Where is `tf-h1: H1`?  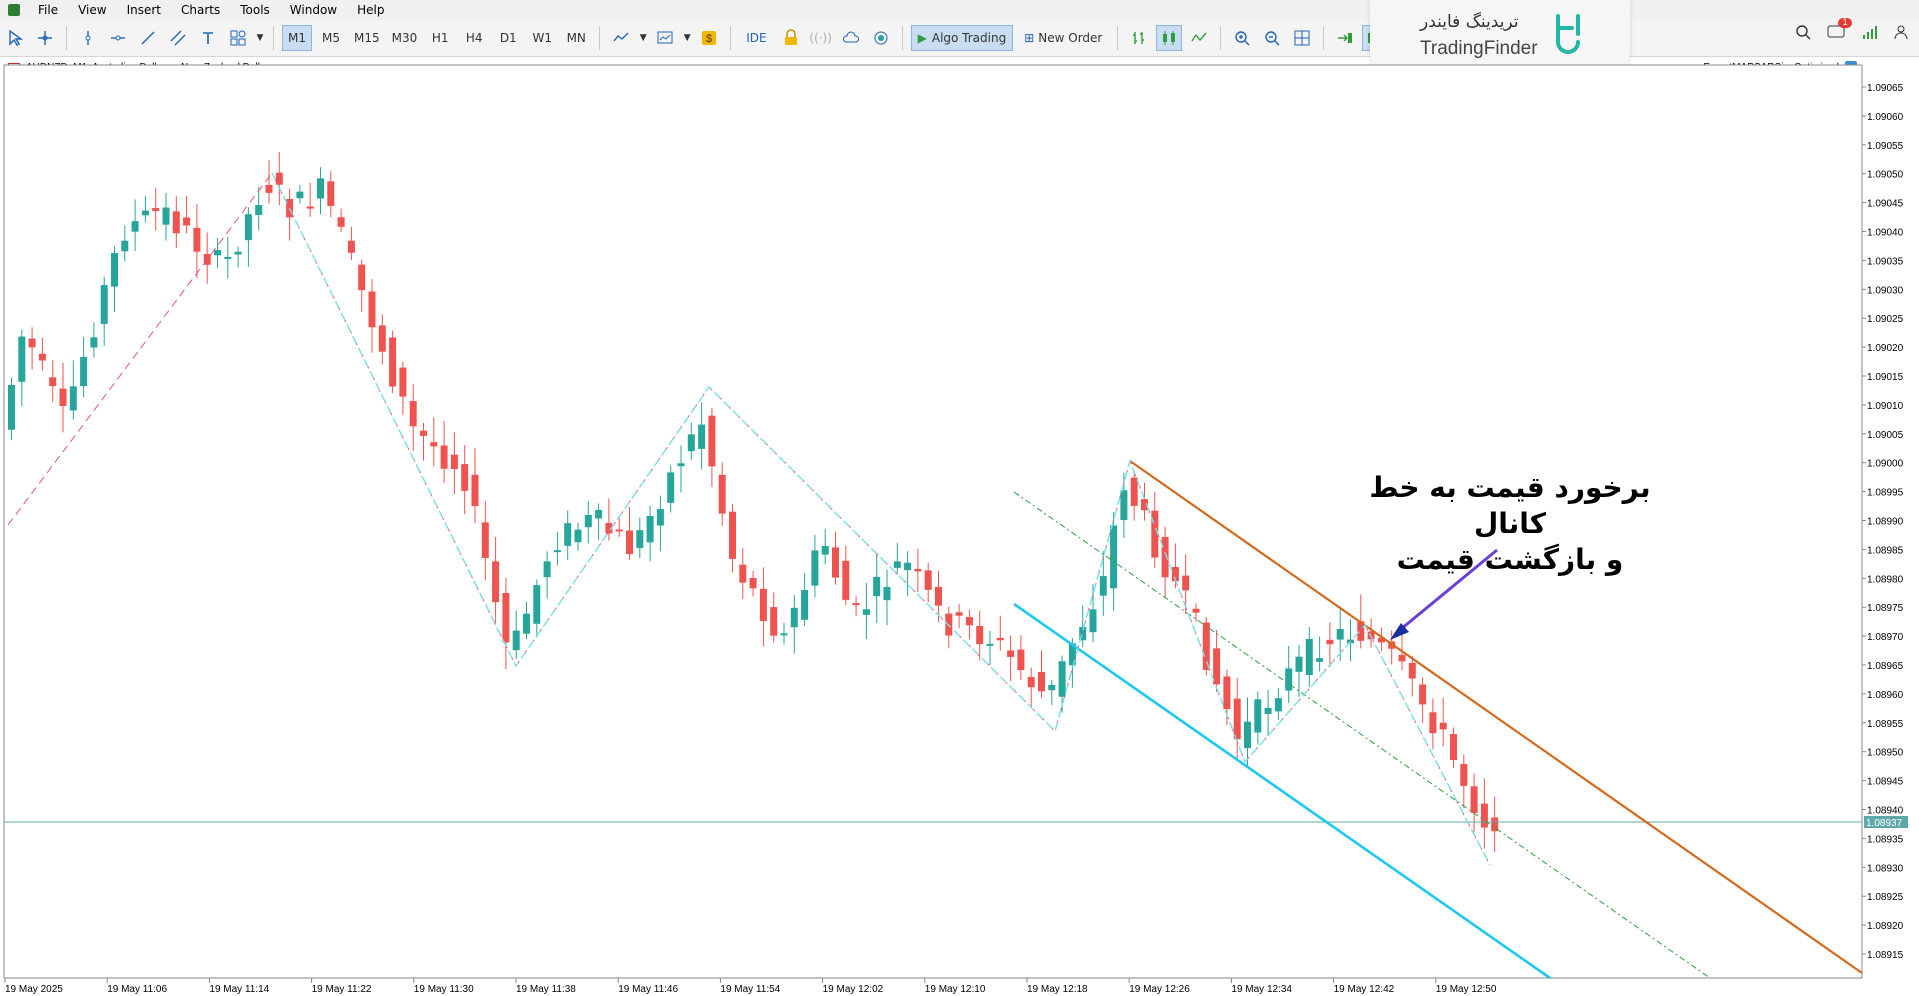 tf-h1: H1 is located at coordinates (440, 38).